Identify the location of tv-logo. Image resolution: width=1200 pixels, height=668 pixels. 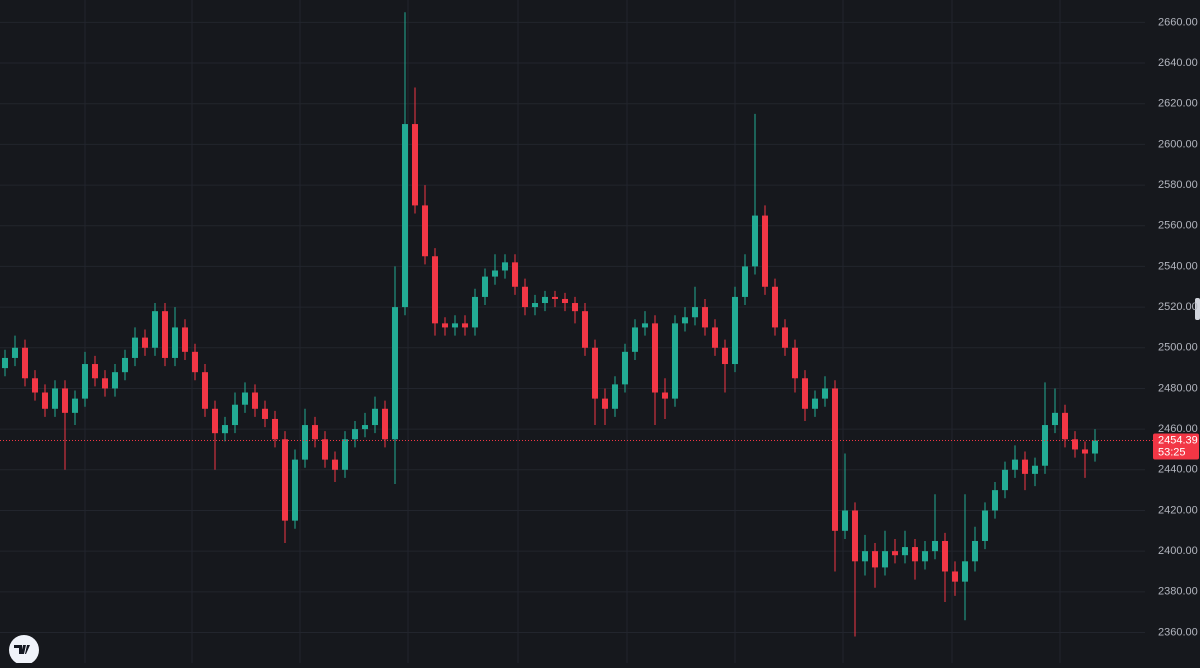
(24, 650).